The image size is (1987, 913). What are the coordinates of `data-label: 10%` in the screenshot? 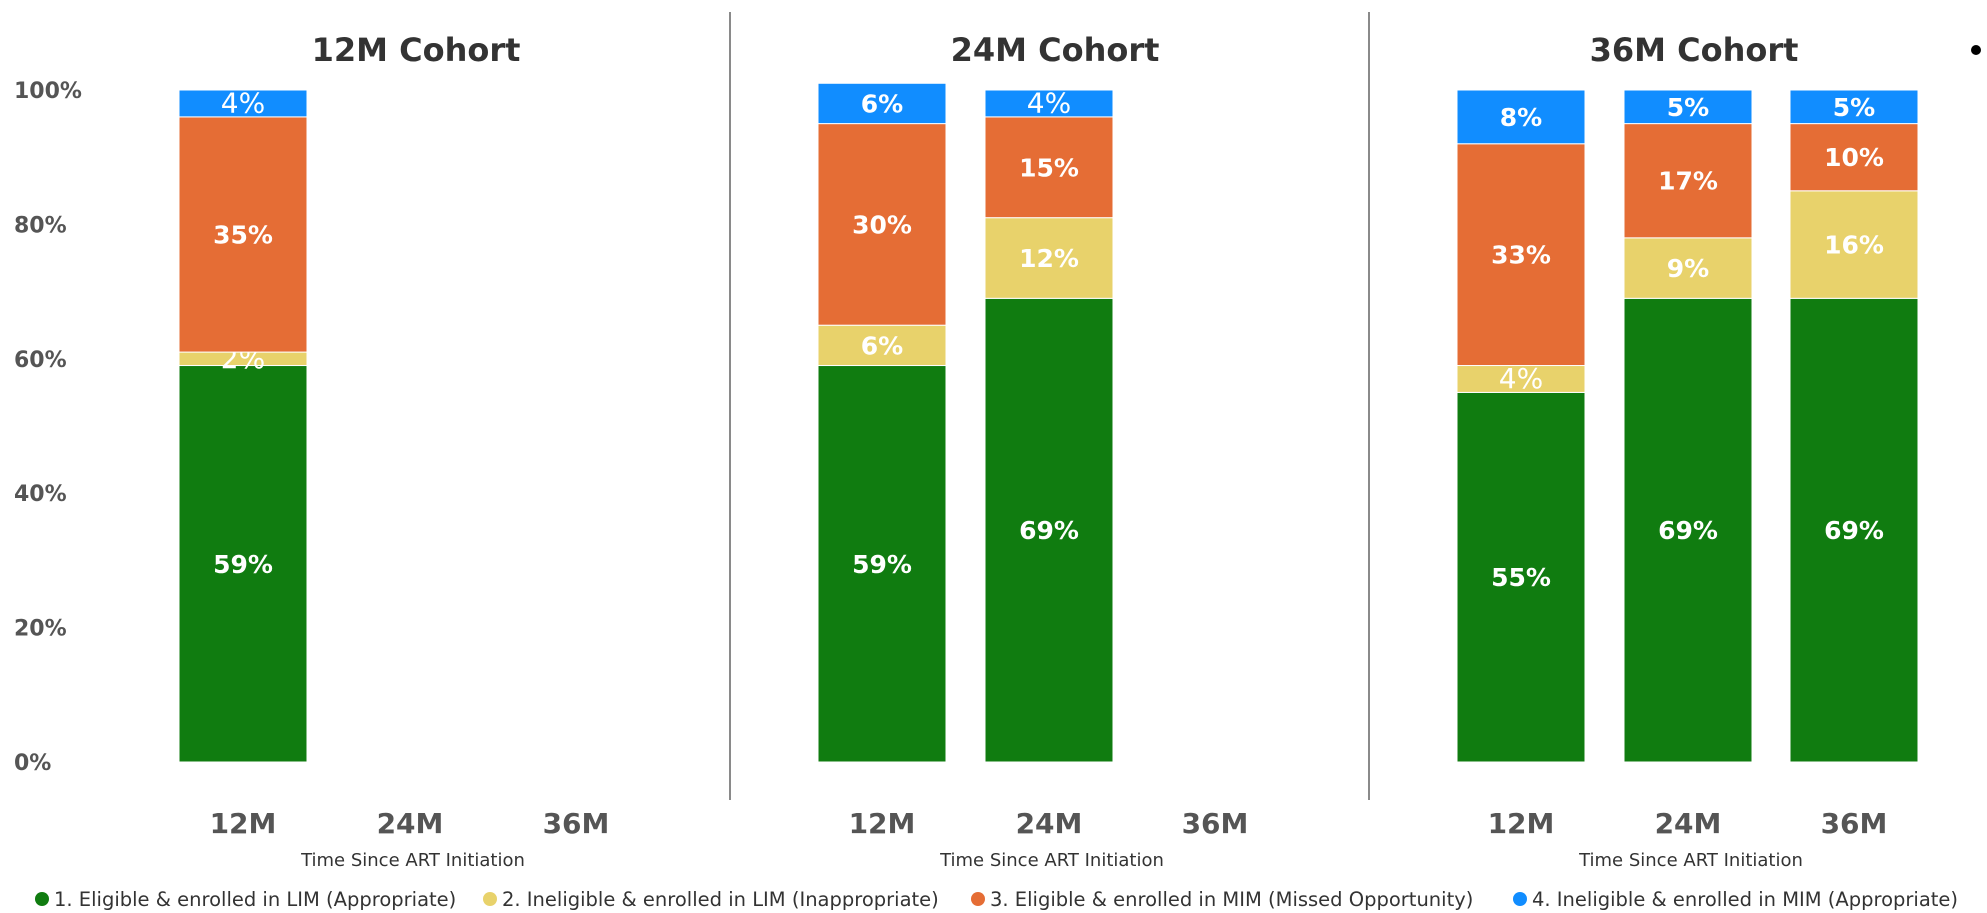 It's located at (1854, 157).